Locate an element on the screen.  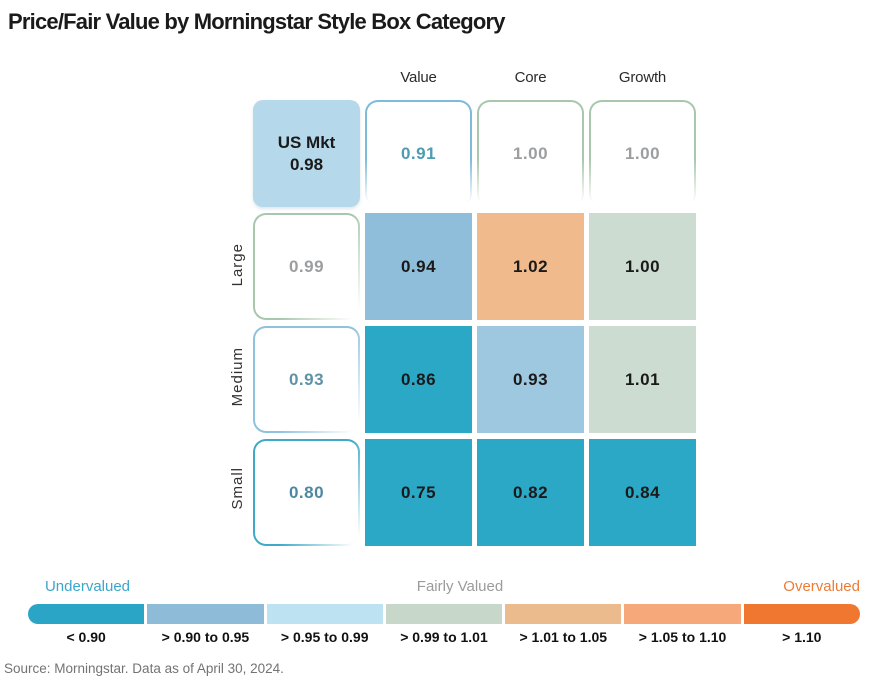
cell-value: 0.91 is located at coordinates (418, 153).